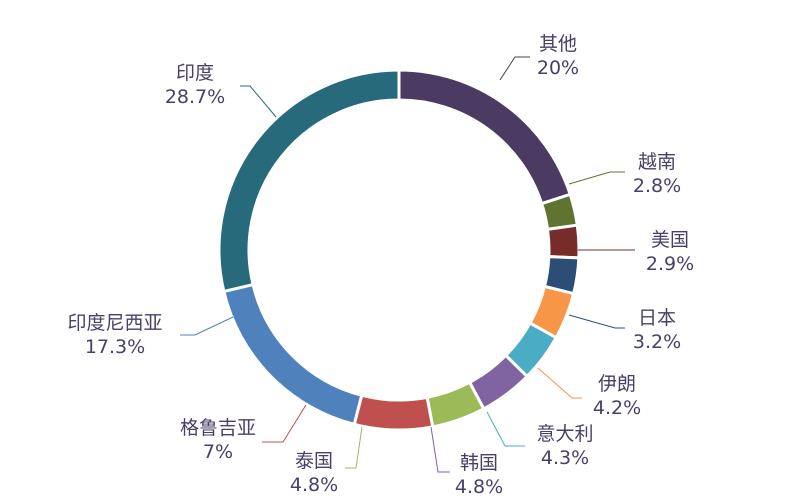 This screenshot has width=800, height=500. What do you see at coordinates (195, 97) in the screenshot?
I see `slice-percent-10: 28.7%` at bounding box center [195, 97].